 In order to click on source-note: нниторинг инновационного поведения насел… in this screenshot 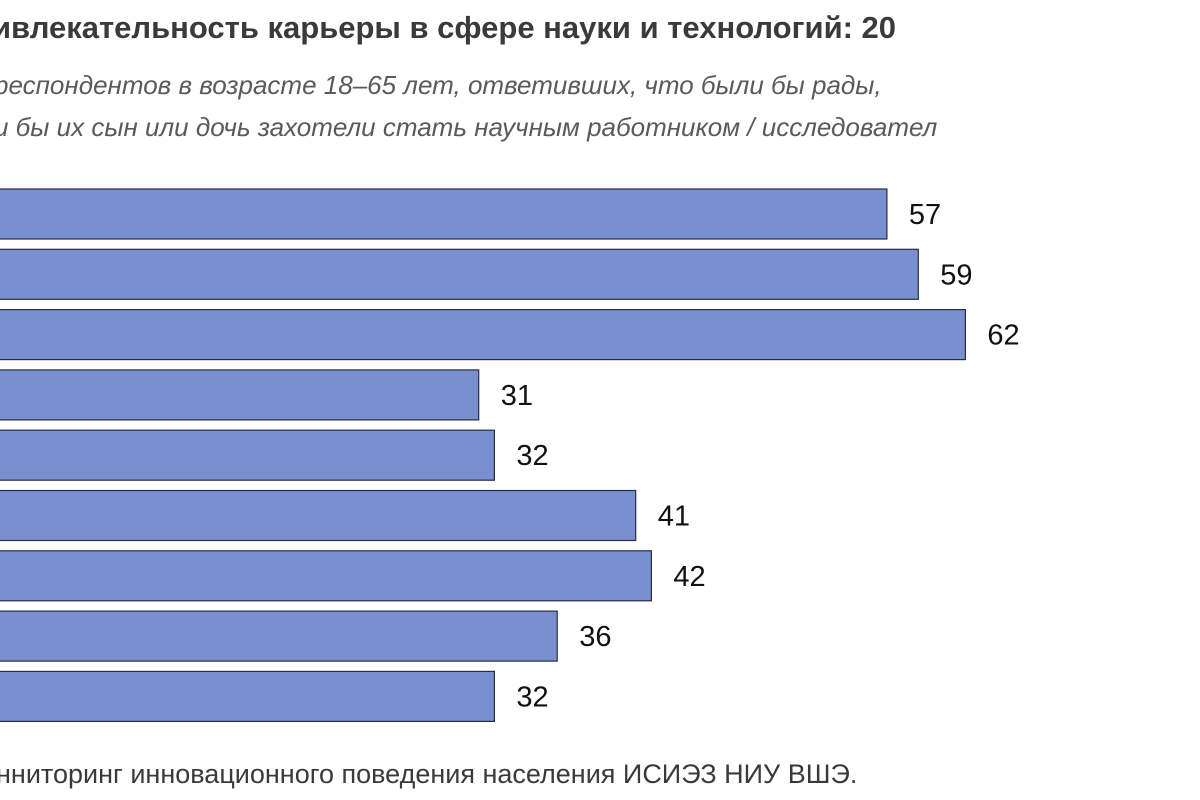, I will do `click(429, 774)`.